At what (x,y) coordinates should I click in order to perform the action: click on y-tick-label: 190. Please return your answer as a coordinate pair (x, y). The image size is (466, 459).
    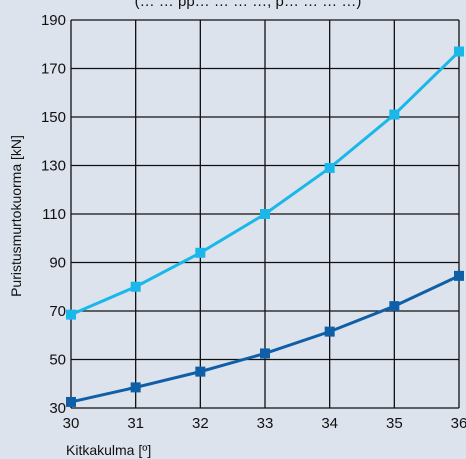
    Looking at the image, I should click on (53, 20).